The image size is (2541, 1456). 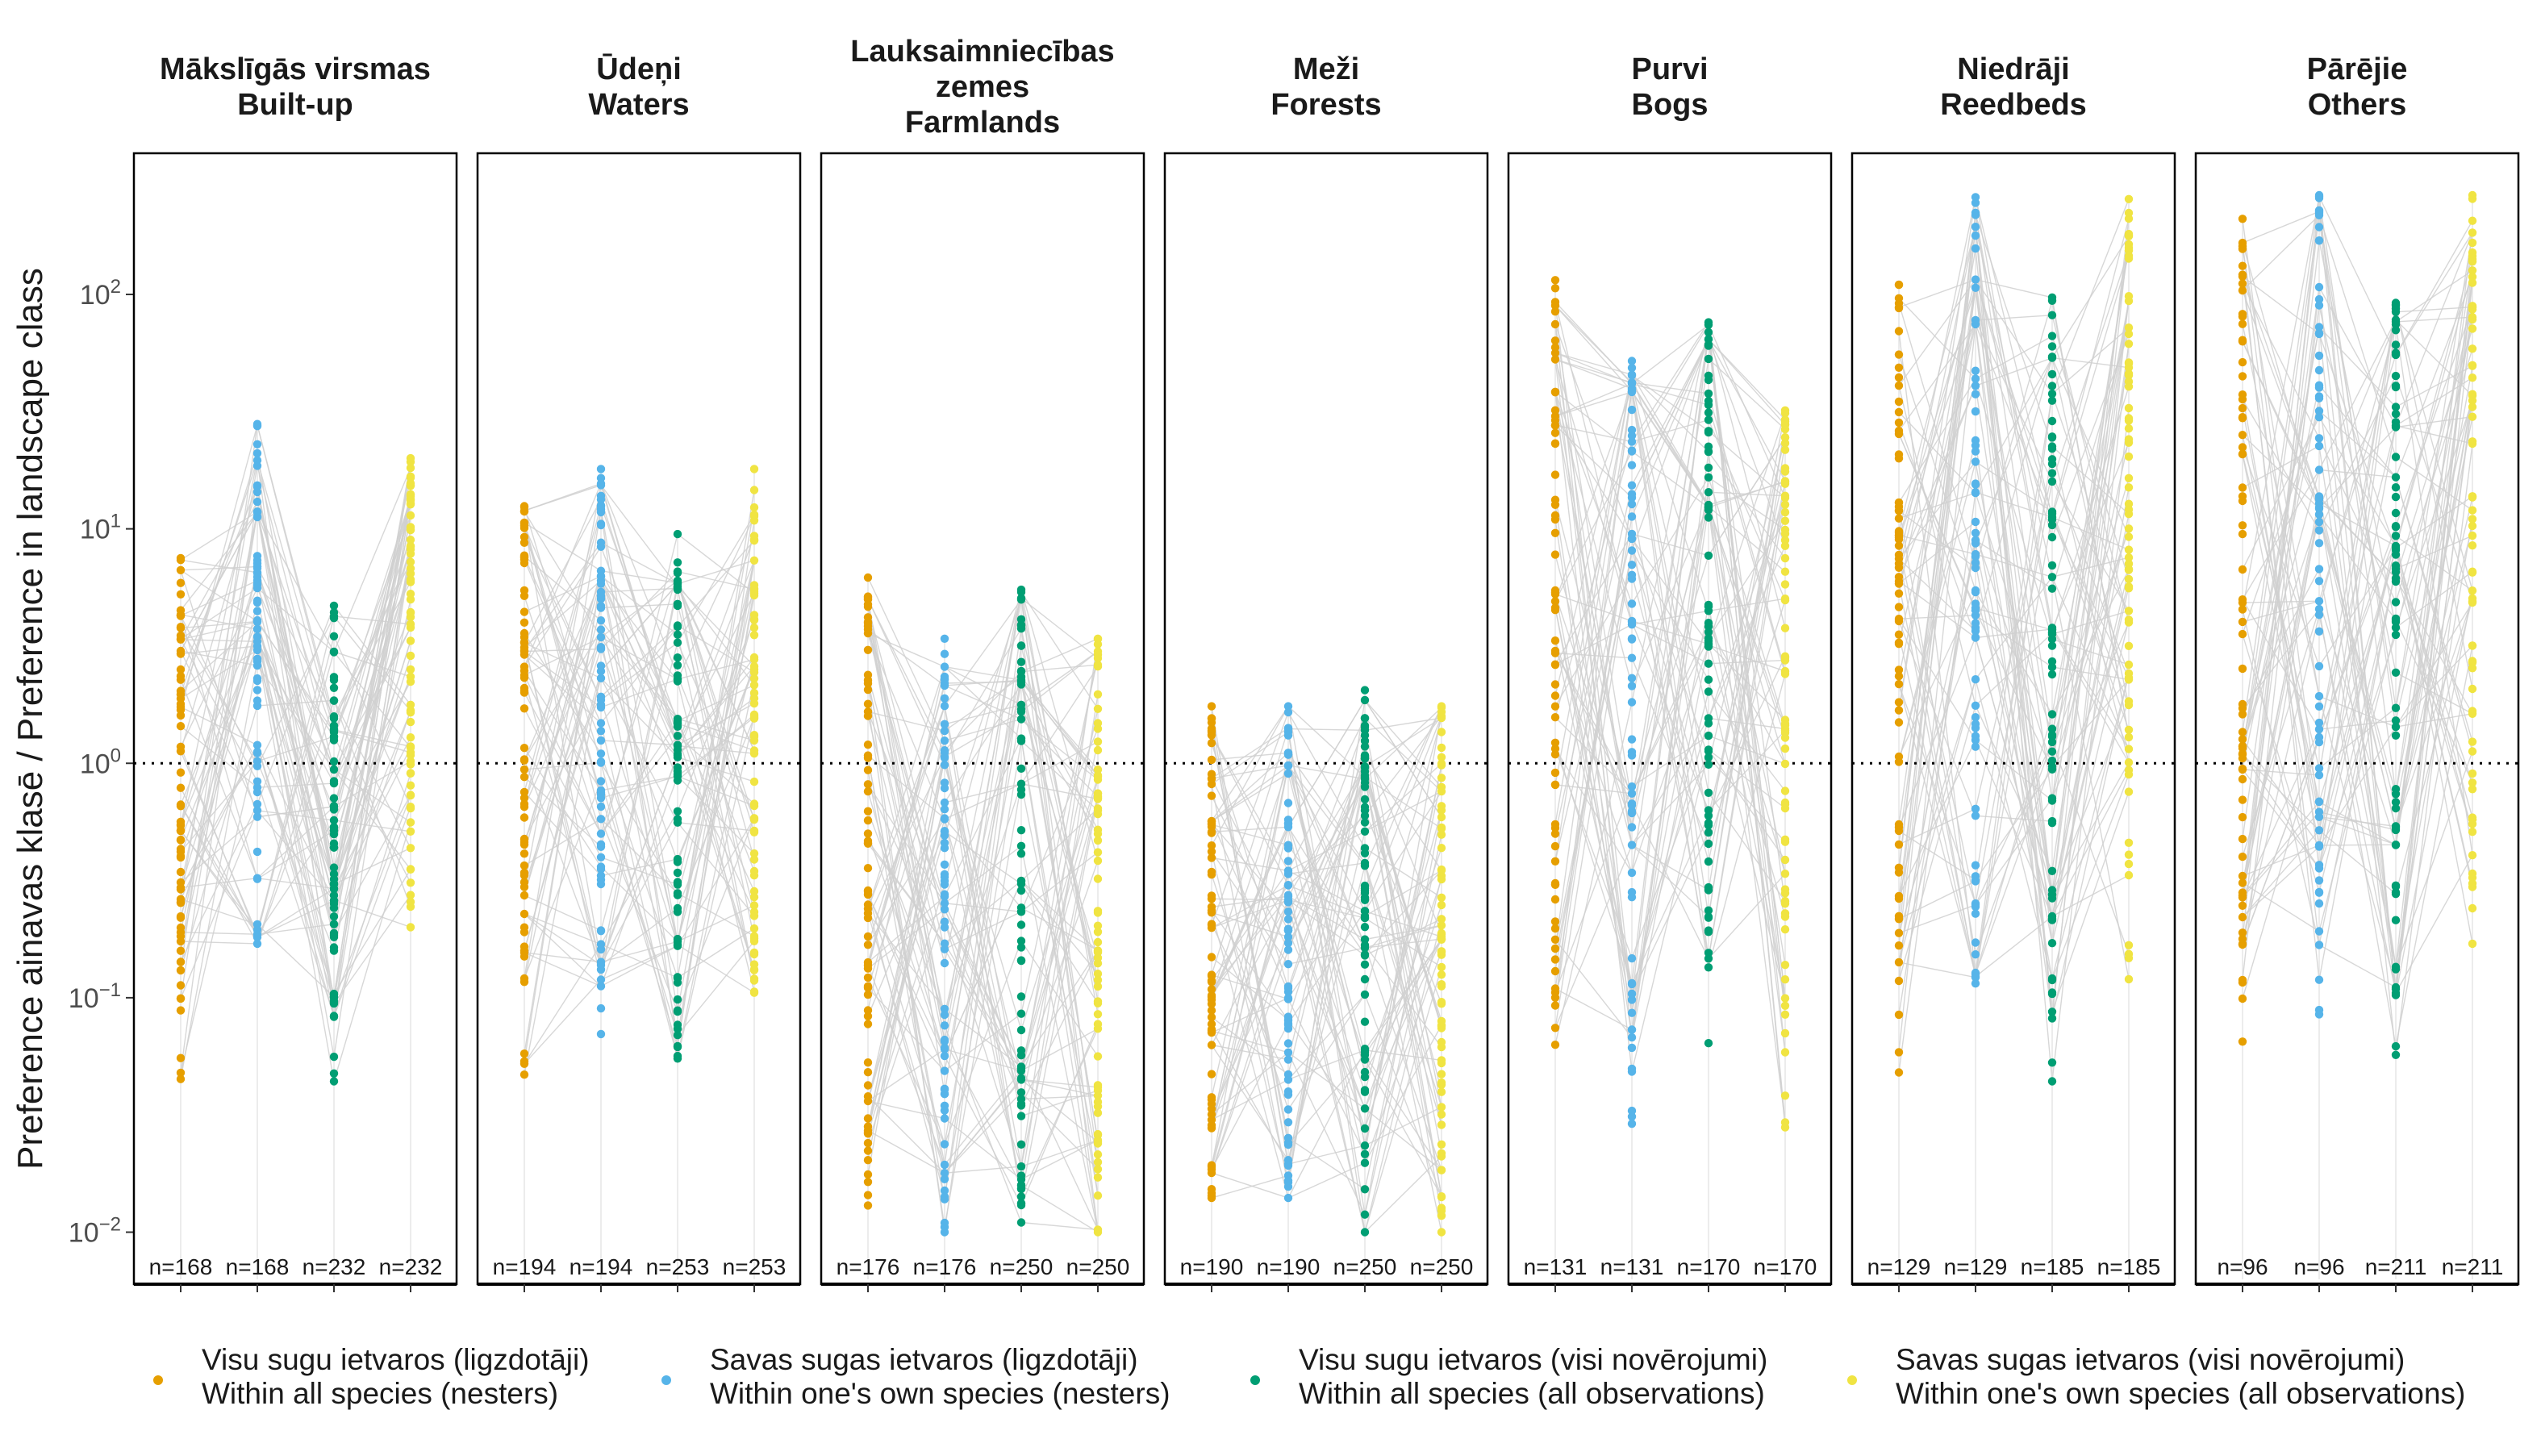 I want to click on n-label: n=253, so click(x=678, y=1266).